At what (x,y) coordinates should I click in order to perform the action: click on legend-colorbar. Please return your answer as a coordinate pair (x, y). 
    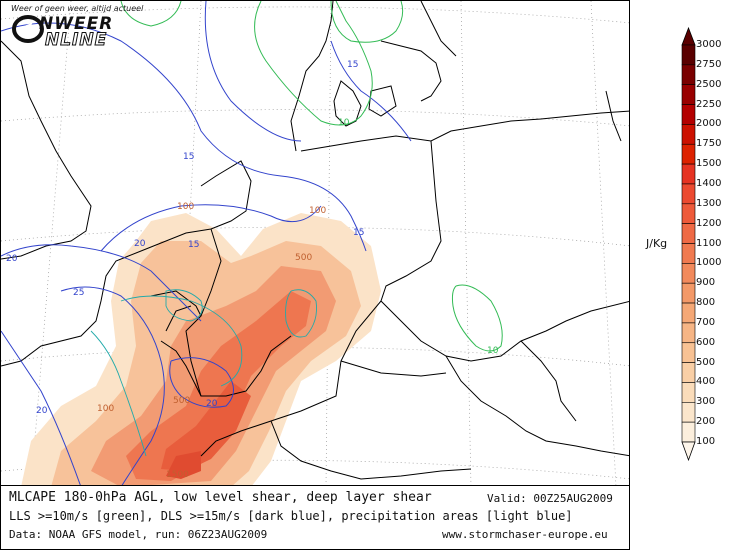
    Looking at the image, I should click on (688, 244).